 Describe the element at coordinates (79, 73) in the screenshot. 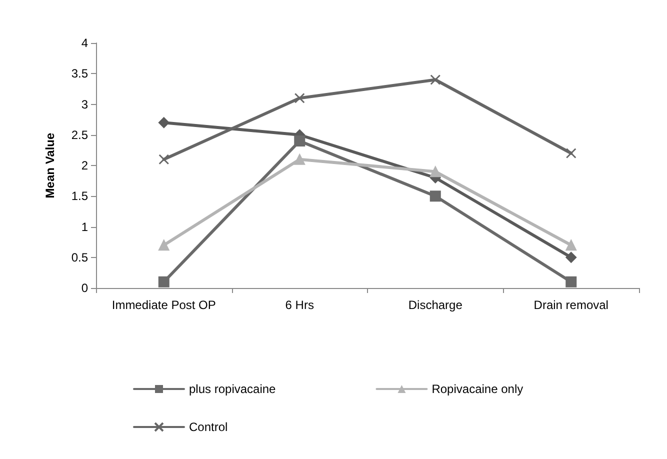

I see `y-tick-label: 3.5` at that location.